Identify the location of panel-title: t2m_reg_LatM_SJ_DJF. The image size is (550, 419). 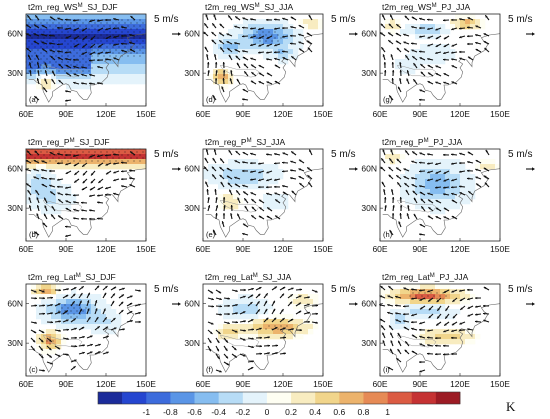
(72, 277).